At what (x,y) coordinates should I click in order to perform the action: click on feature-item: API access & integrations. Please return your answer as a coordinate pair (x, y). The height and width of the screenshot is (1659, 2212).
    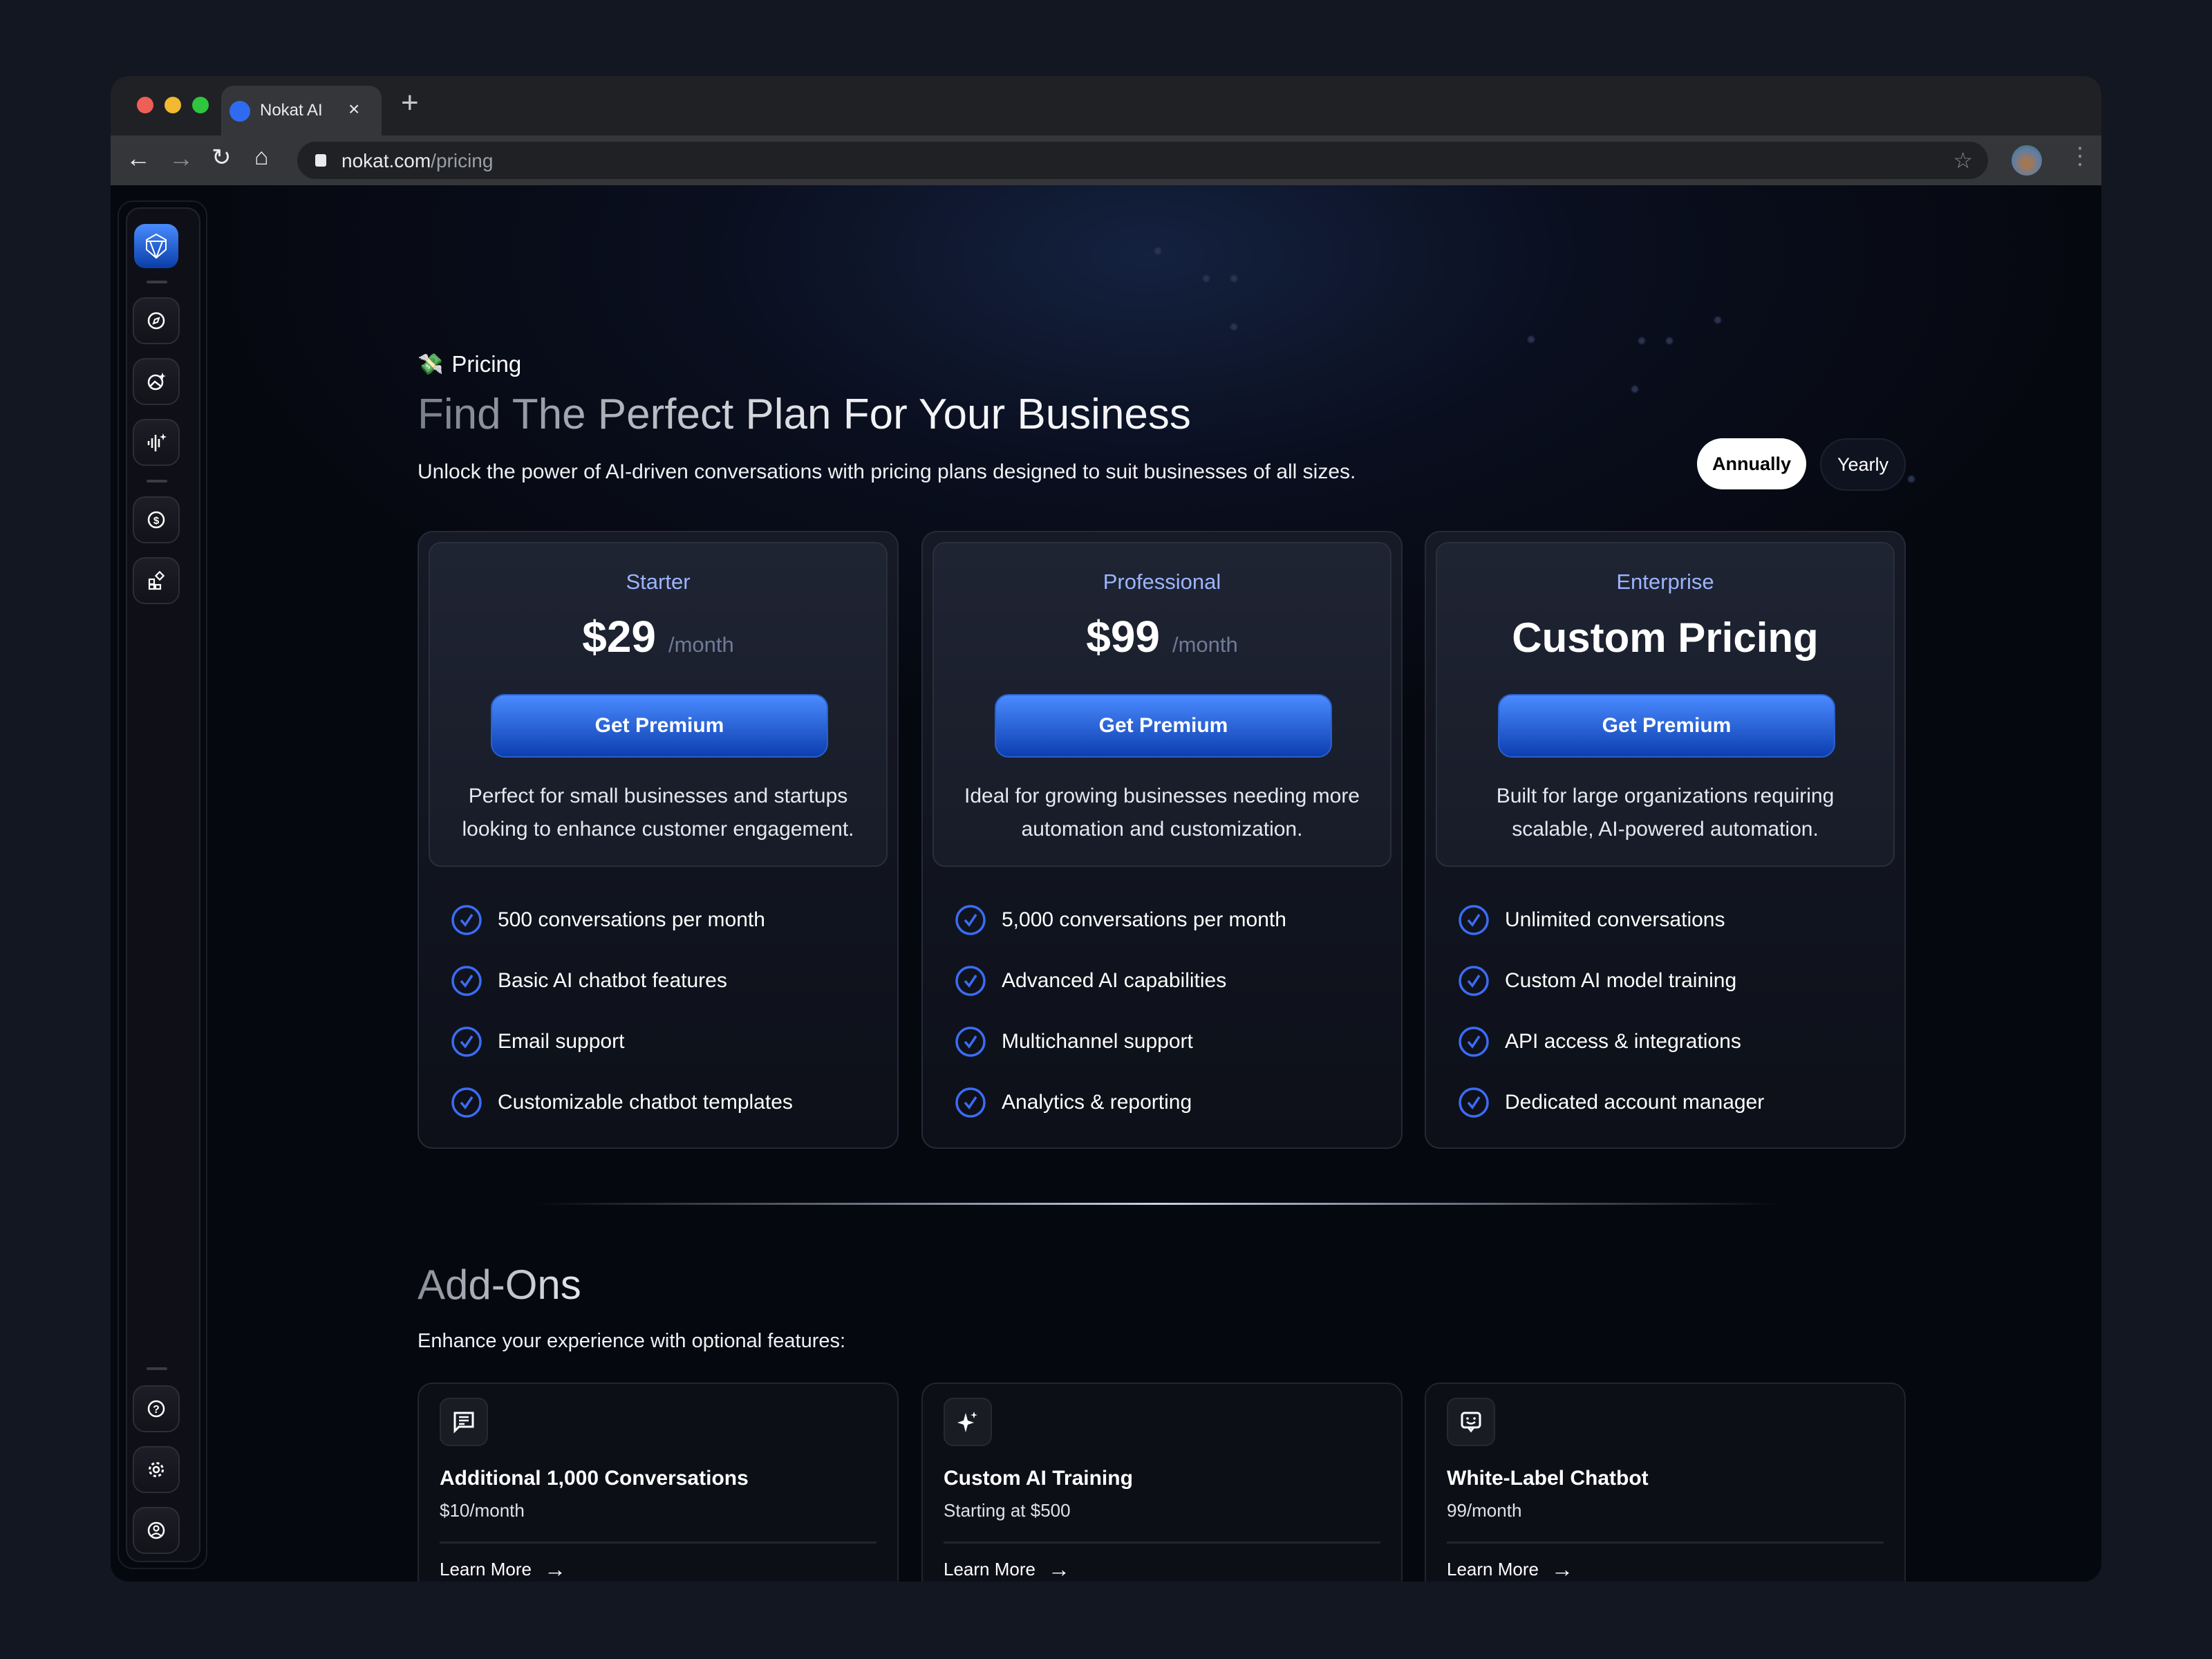
    Looking at the image, I should click on (1600, 1042).